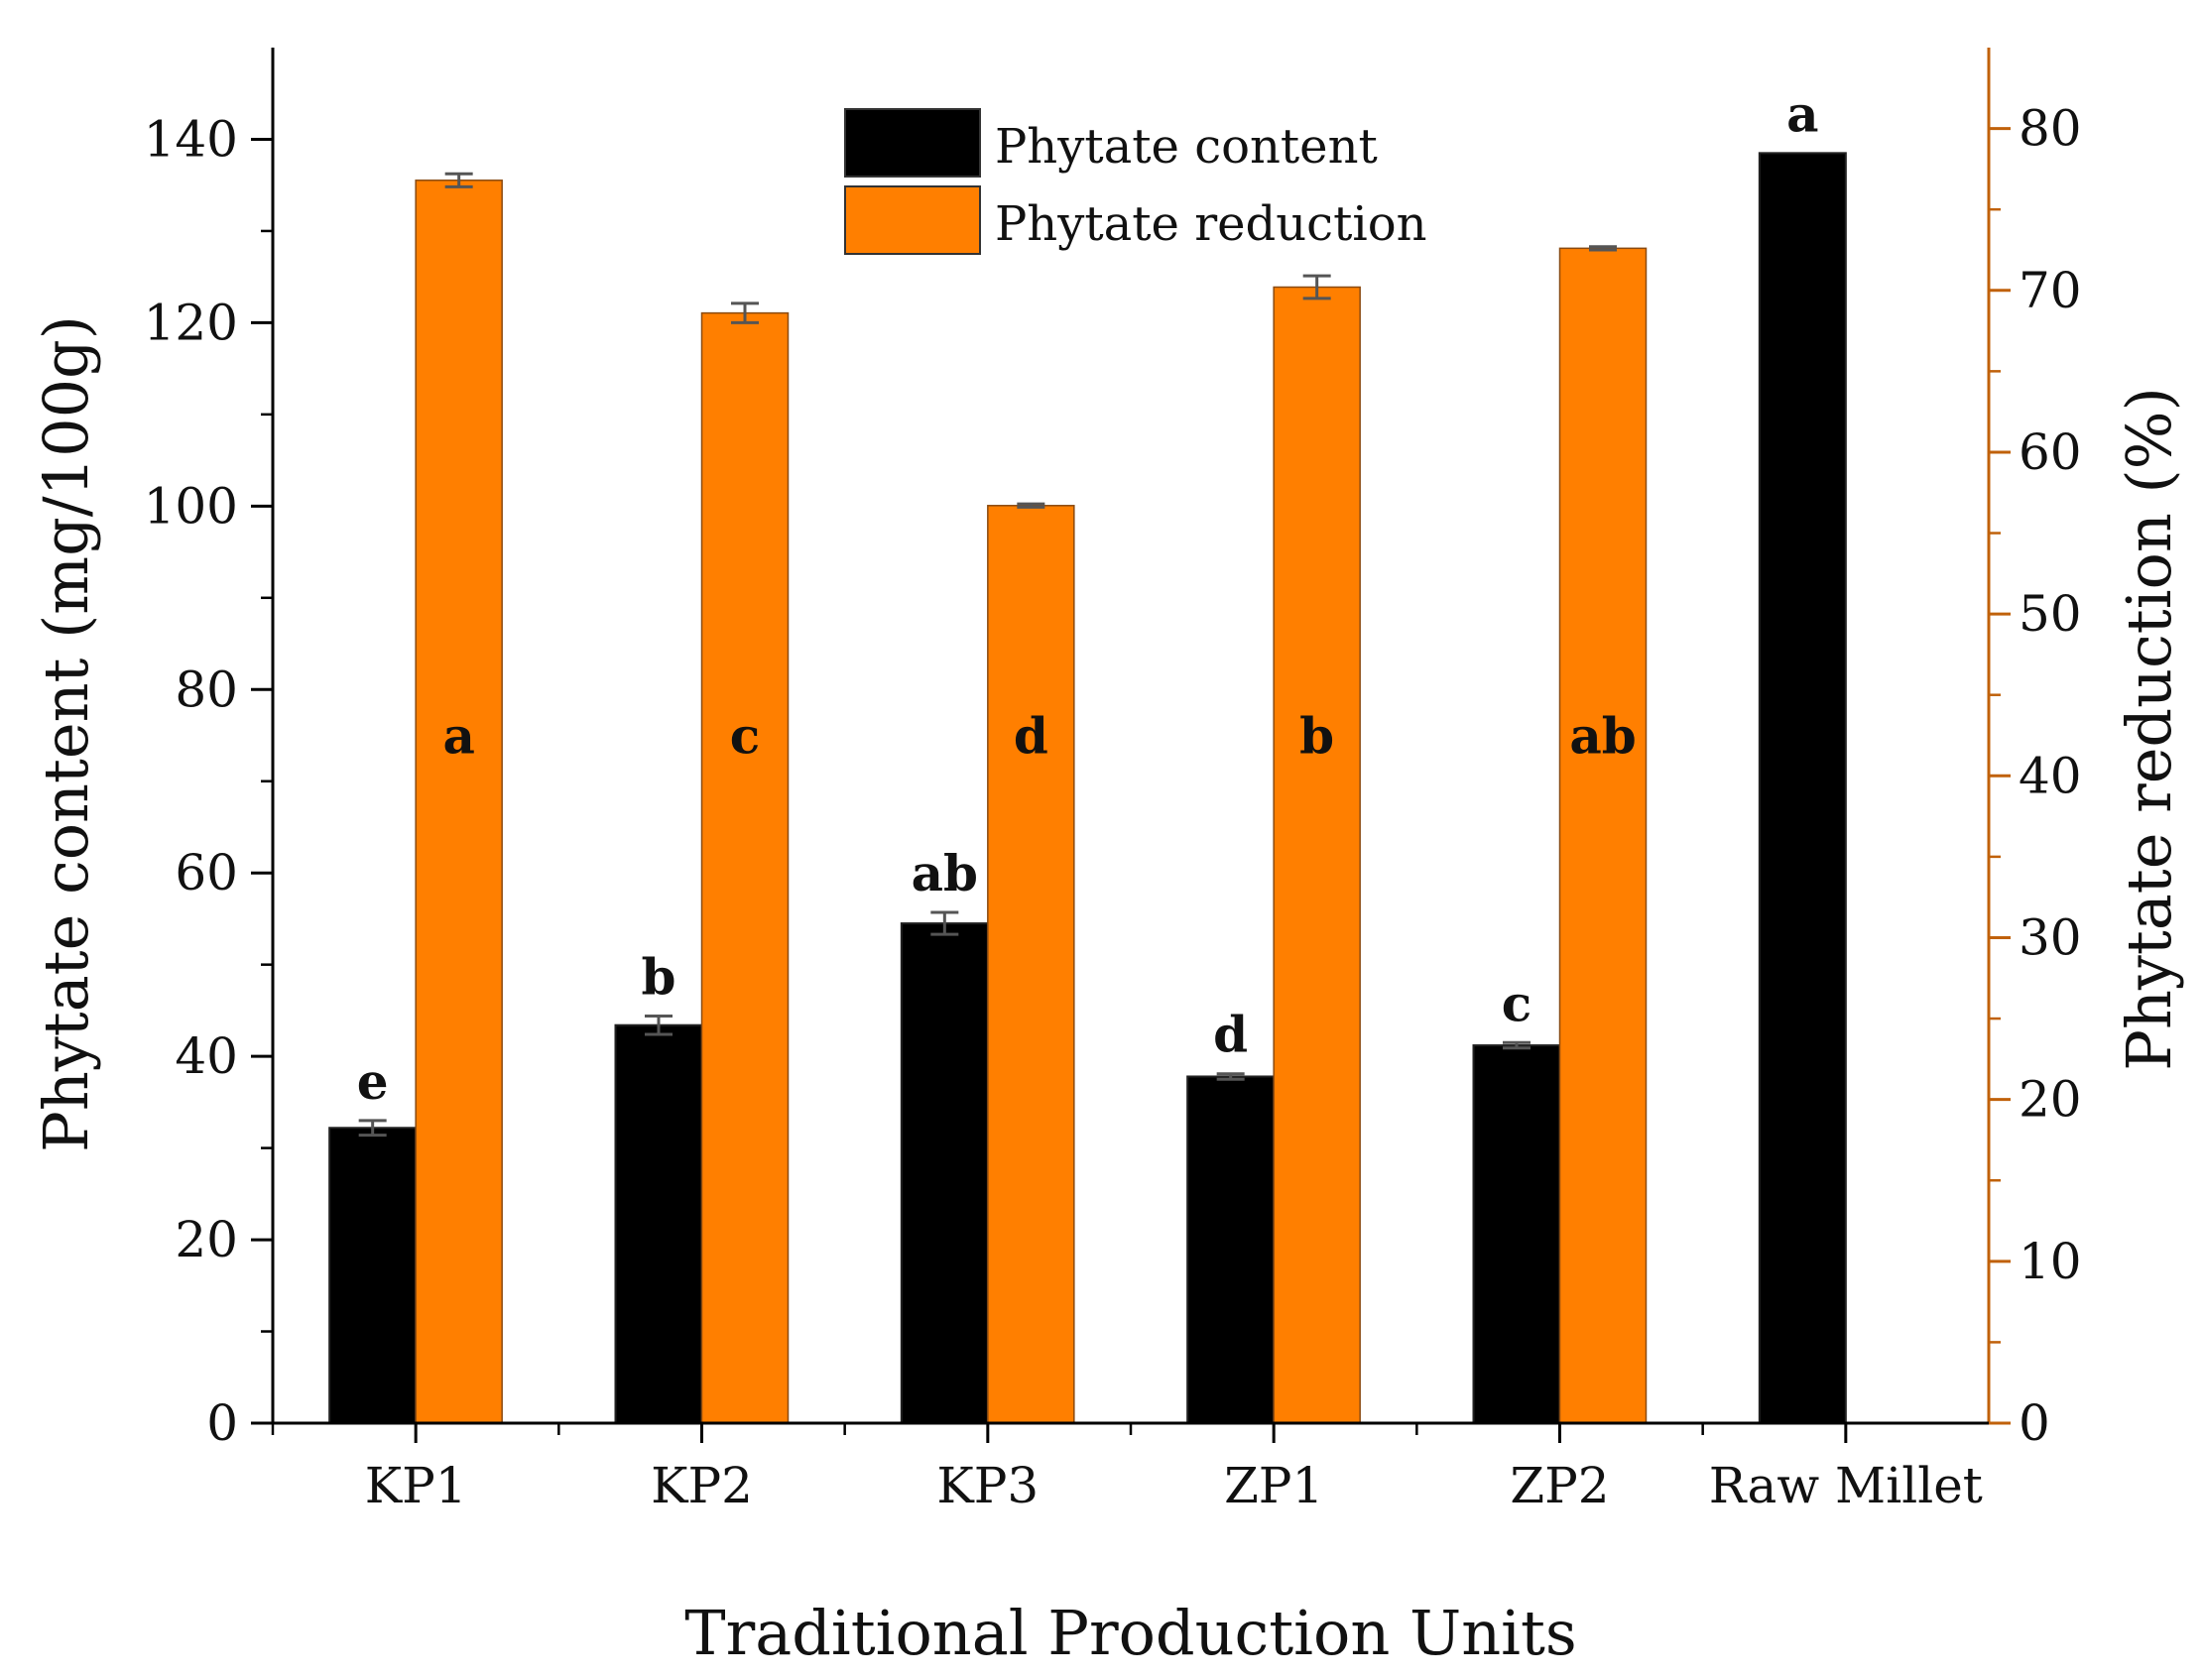  What do you see at coordinates (1186, 147) in the screenshot?
I see `legend-label-phytate-content: Phytate content` at bounding box center [1186, 147].